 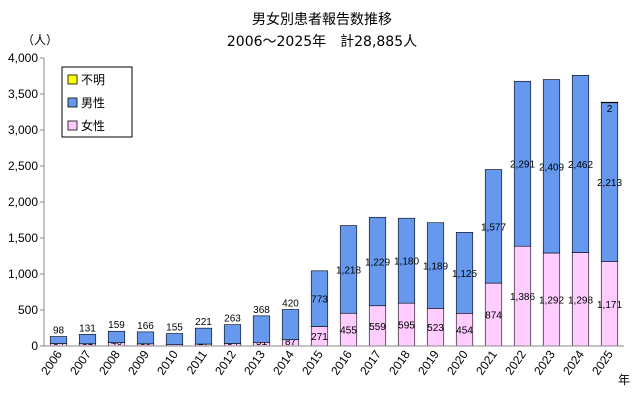 I want to click on y-tick-label: 1,000, so click(x=23, y=274).